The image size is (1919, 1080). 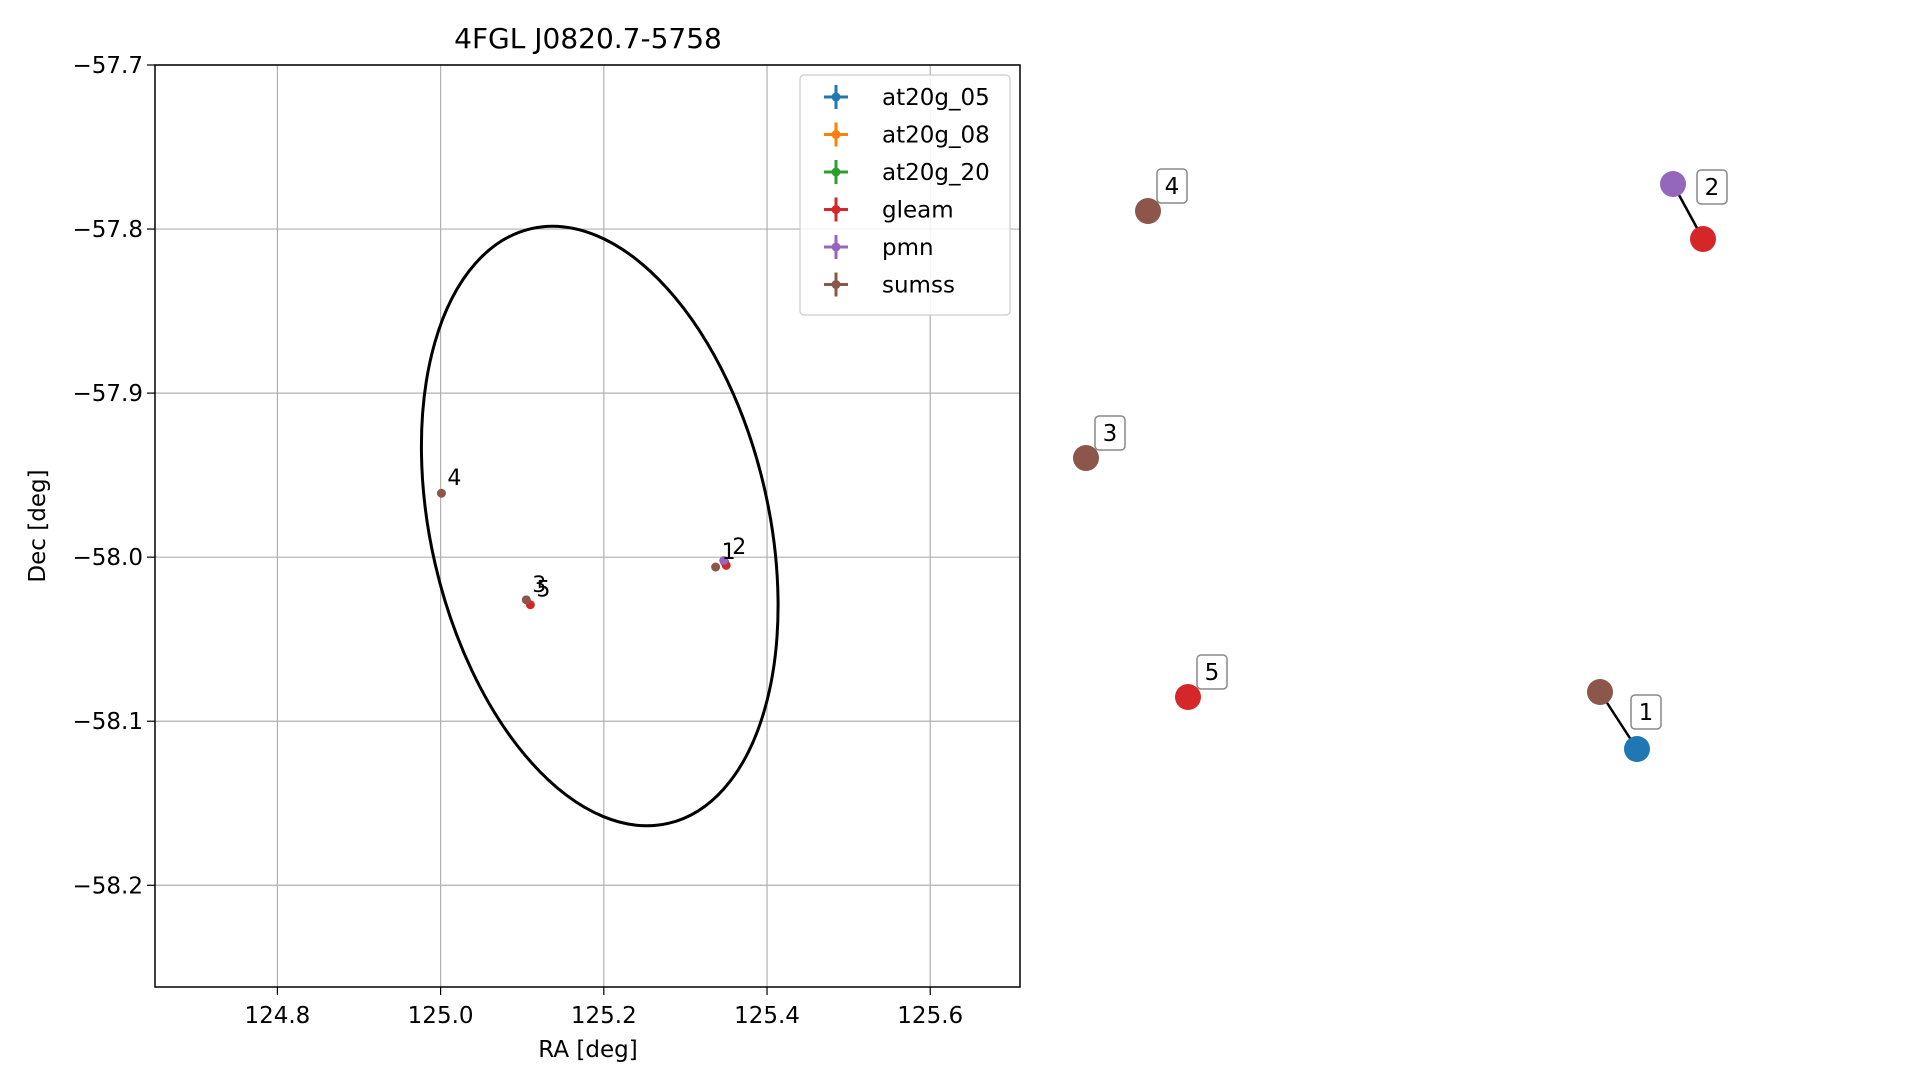 I want to click on y-tick-label: −57.7, so click(x=108, y=66).